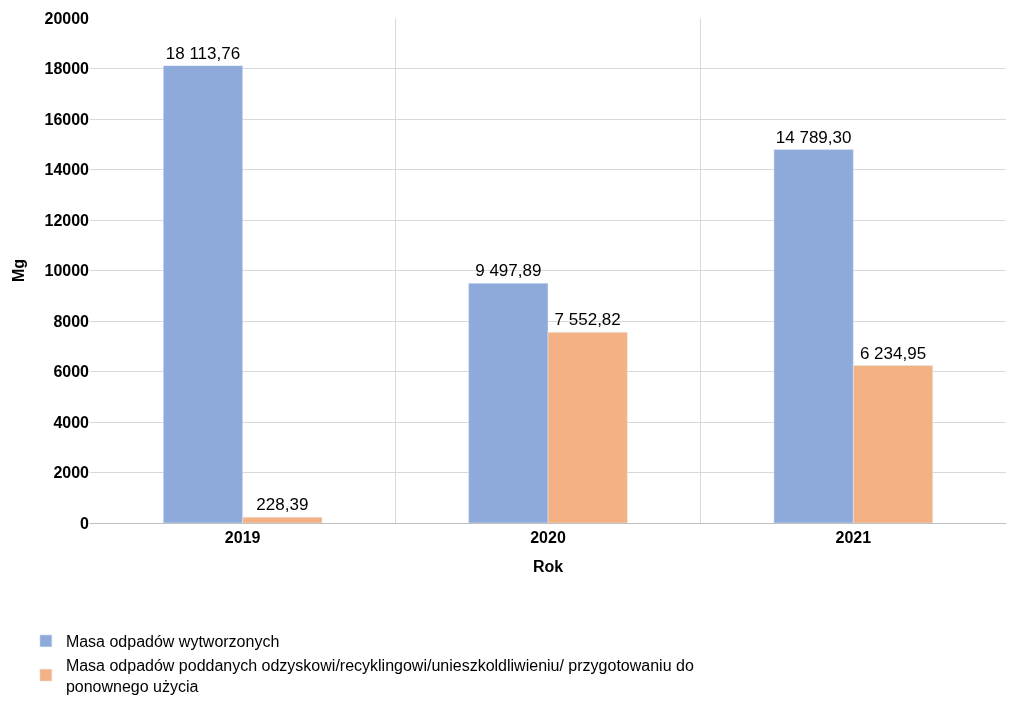 The width and height of the screenshot is (1016, 713). What do you see at coordinates (172, 642) in the screenshot?
I see `legend-label: Masa odpadów wytworzonych` at bounding box center [172, 642].